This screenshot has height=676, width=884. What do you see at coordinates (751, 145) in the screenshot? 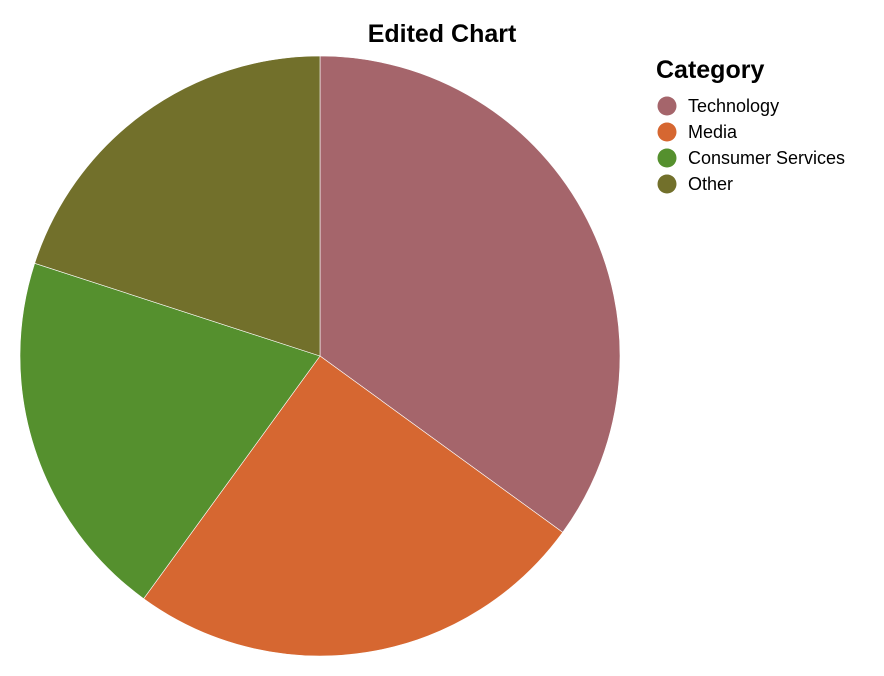
I see `legend-items: Technology Media Consumer Services Other` at bounding box center [751, 145].